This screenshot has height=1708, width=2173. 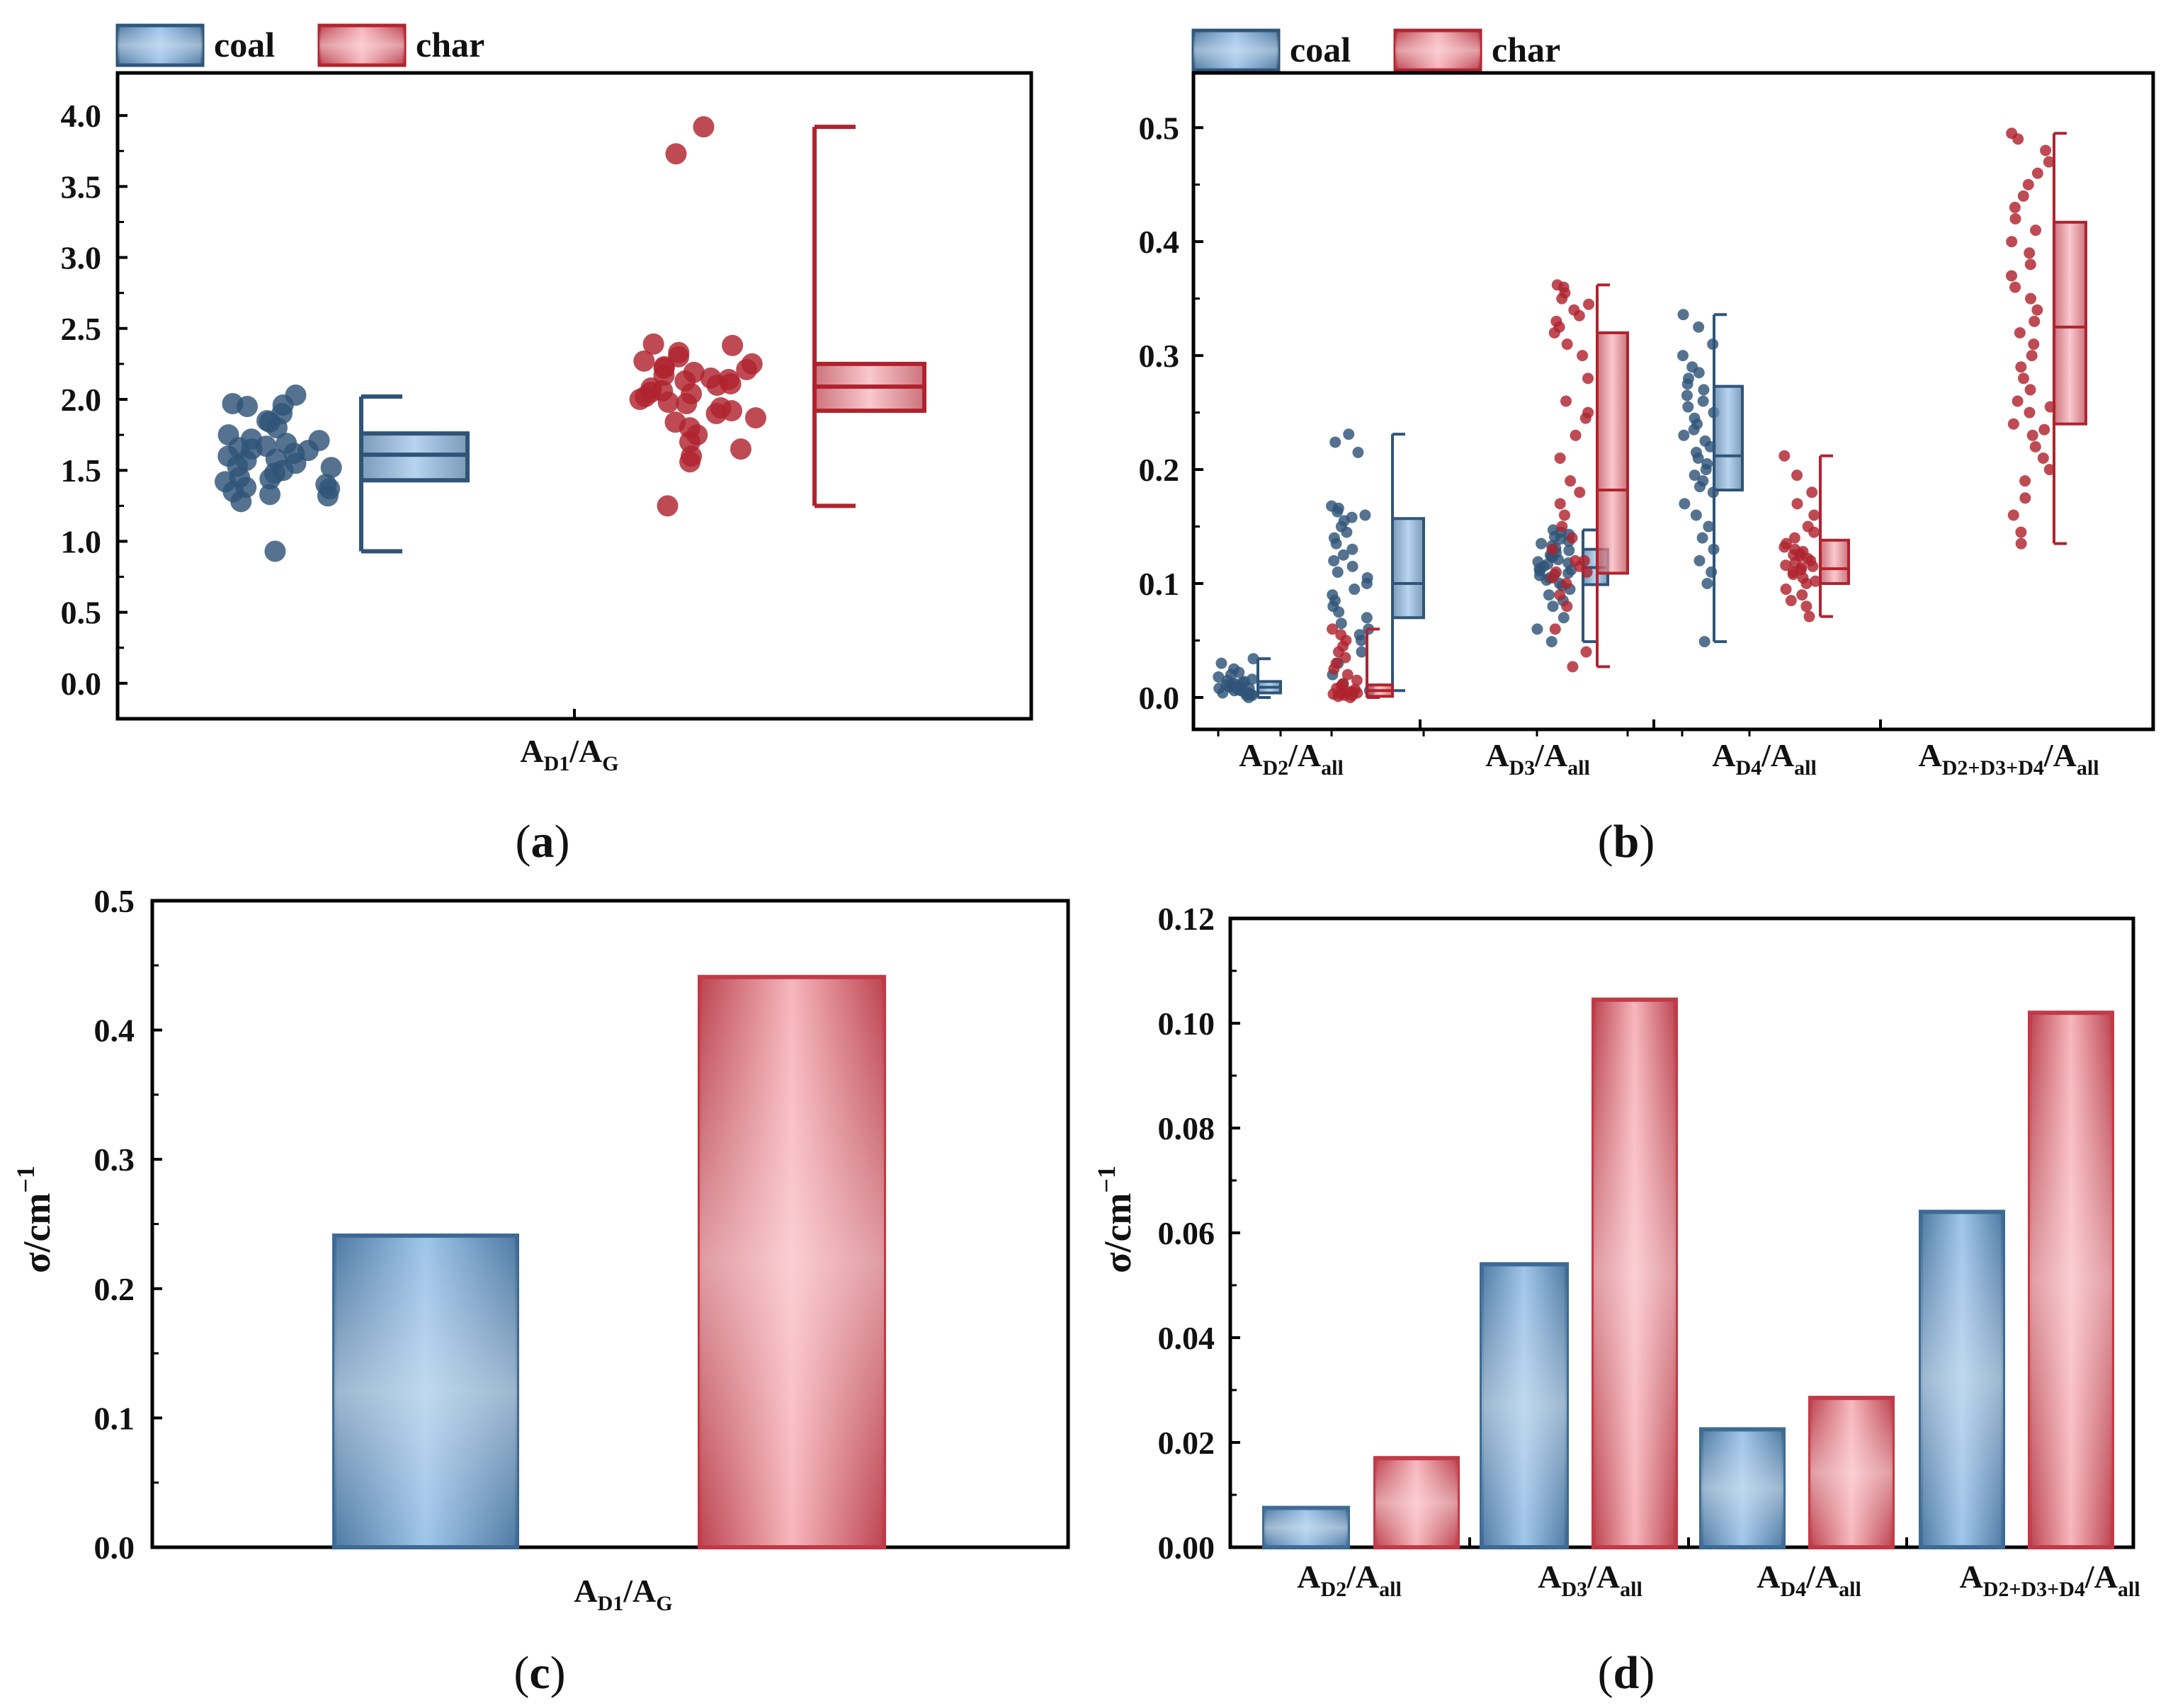 I want to click on x-category-label: AD2+D3+D4/Aall, so click(x=2049, y=1580).